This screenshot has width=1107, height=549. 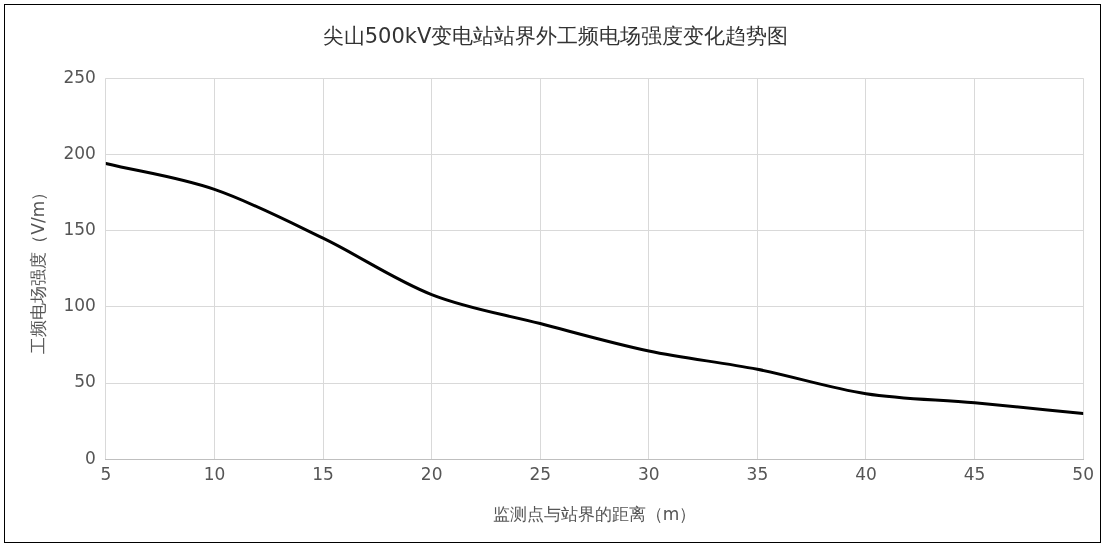 I want to click on y-tick-label: 250, so click(x=79, y=76).